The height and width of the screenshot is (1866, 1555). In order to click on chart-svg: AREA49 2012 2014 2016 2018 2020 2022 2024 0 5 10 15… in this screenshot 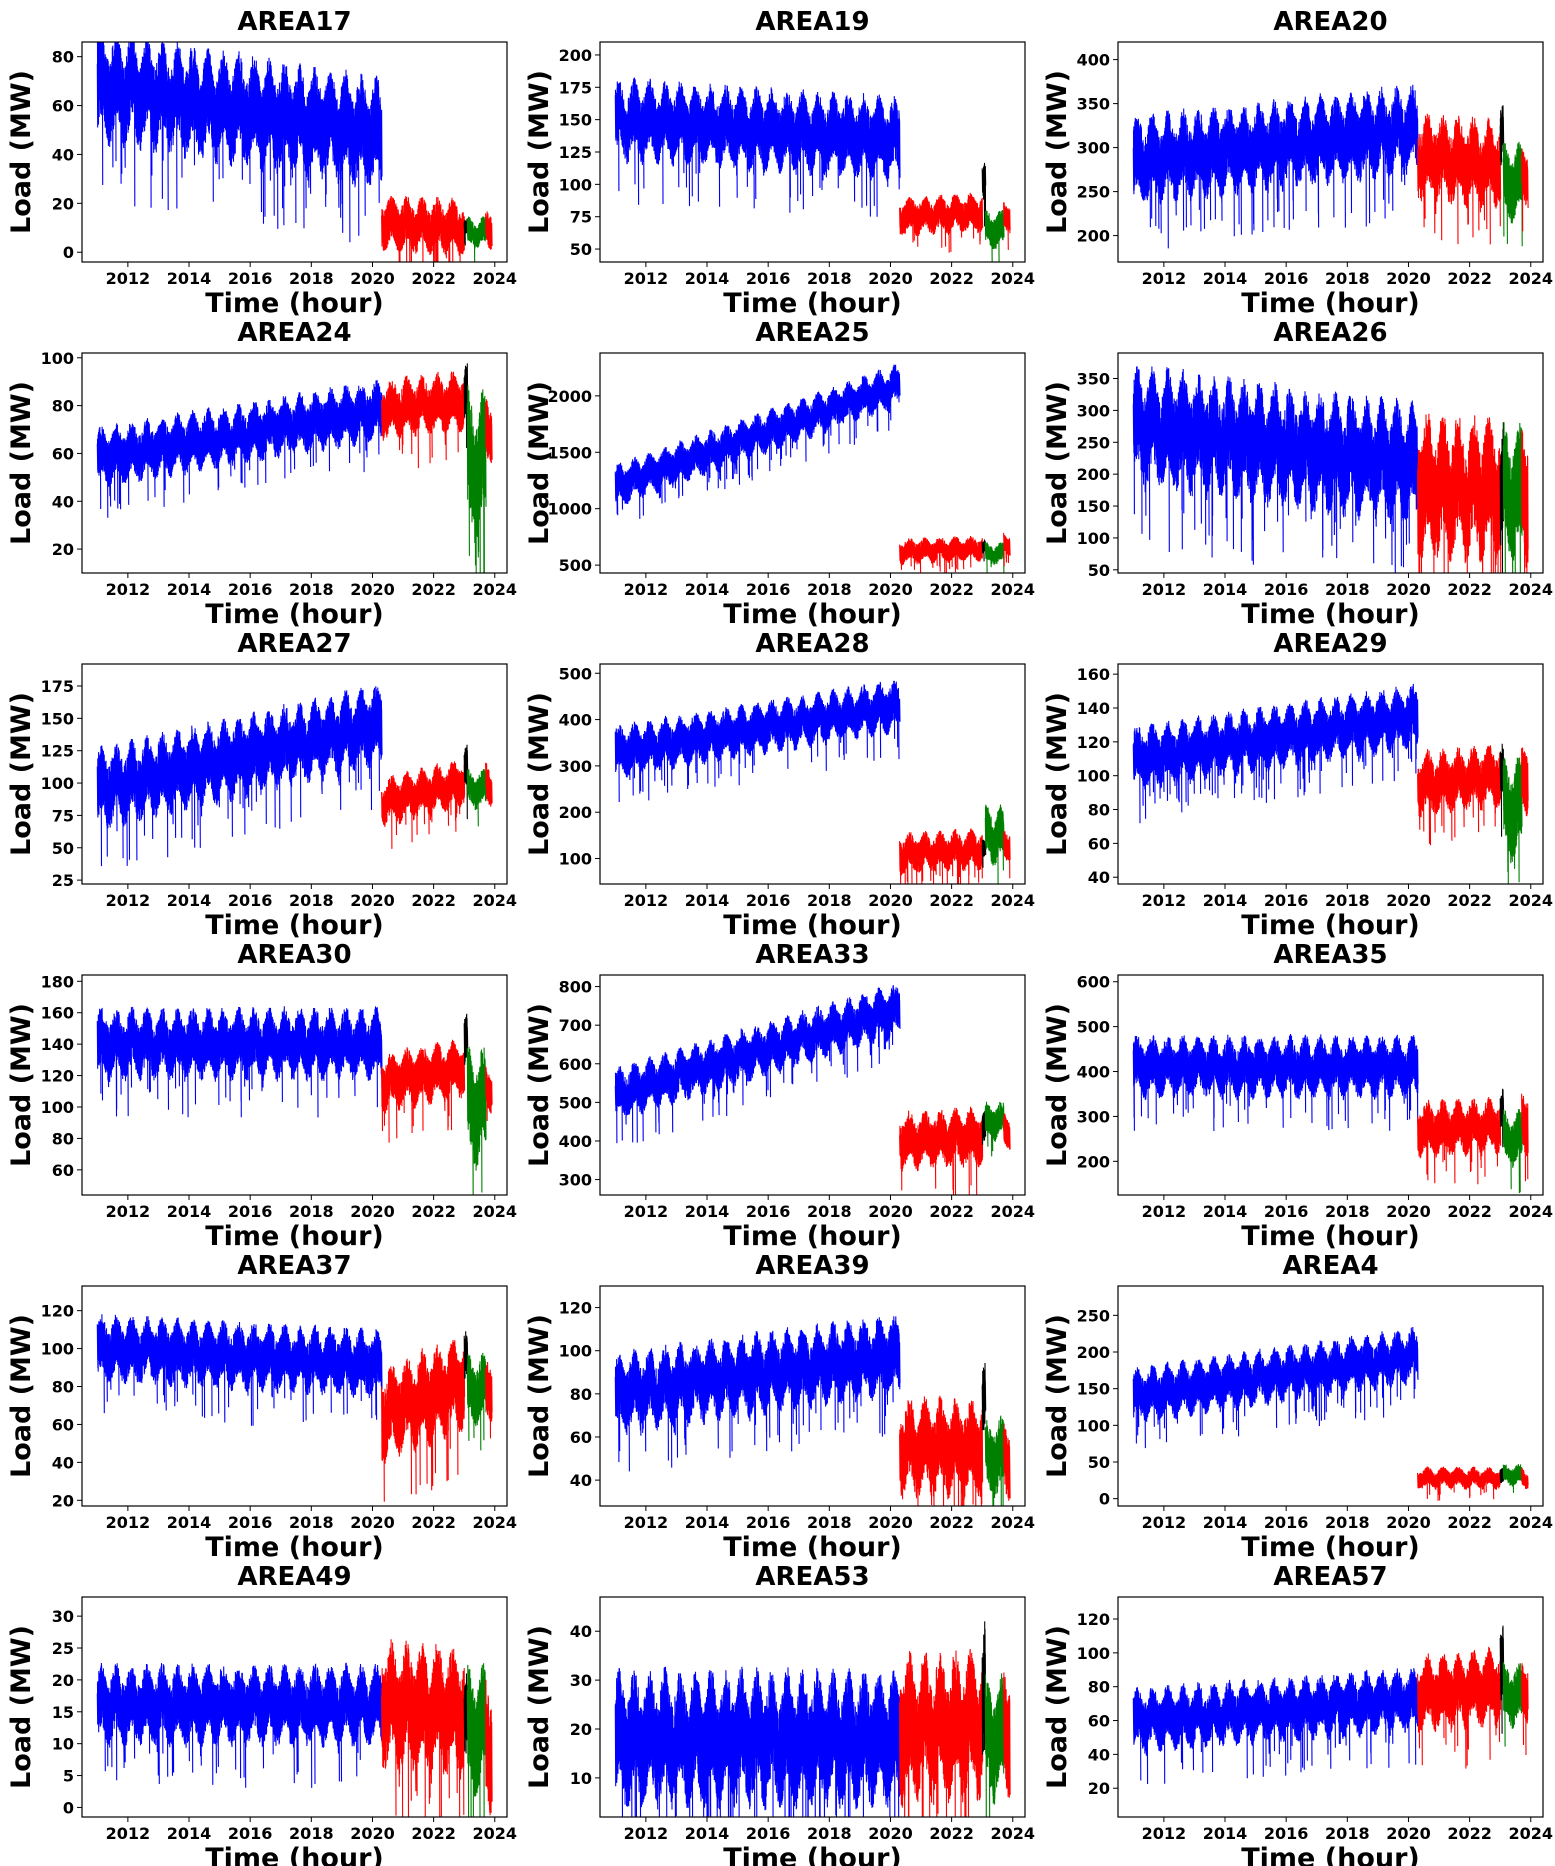, I will do `click(261, 1714)`.